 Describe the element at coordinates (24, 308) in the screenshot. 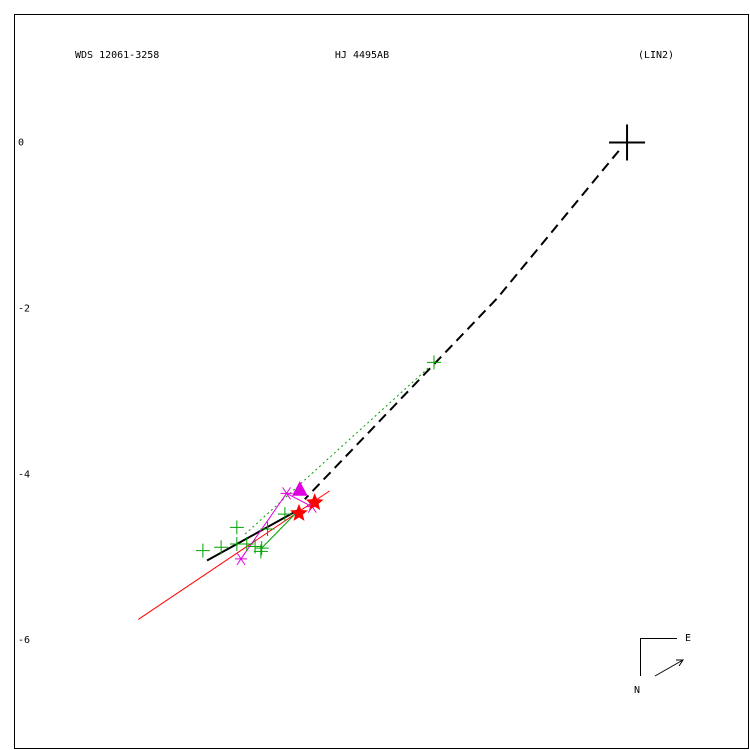

I see `y-tick-label: -2` at that location.